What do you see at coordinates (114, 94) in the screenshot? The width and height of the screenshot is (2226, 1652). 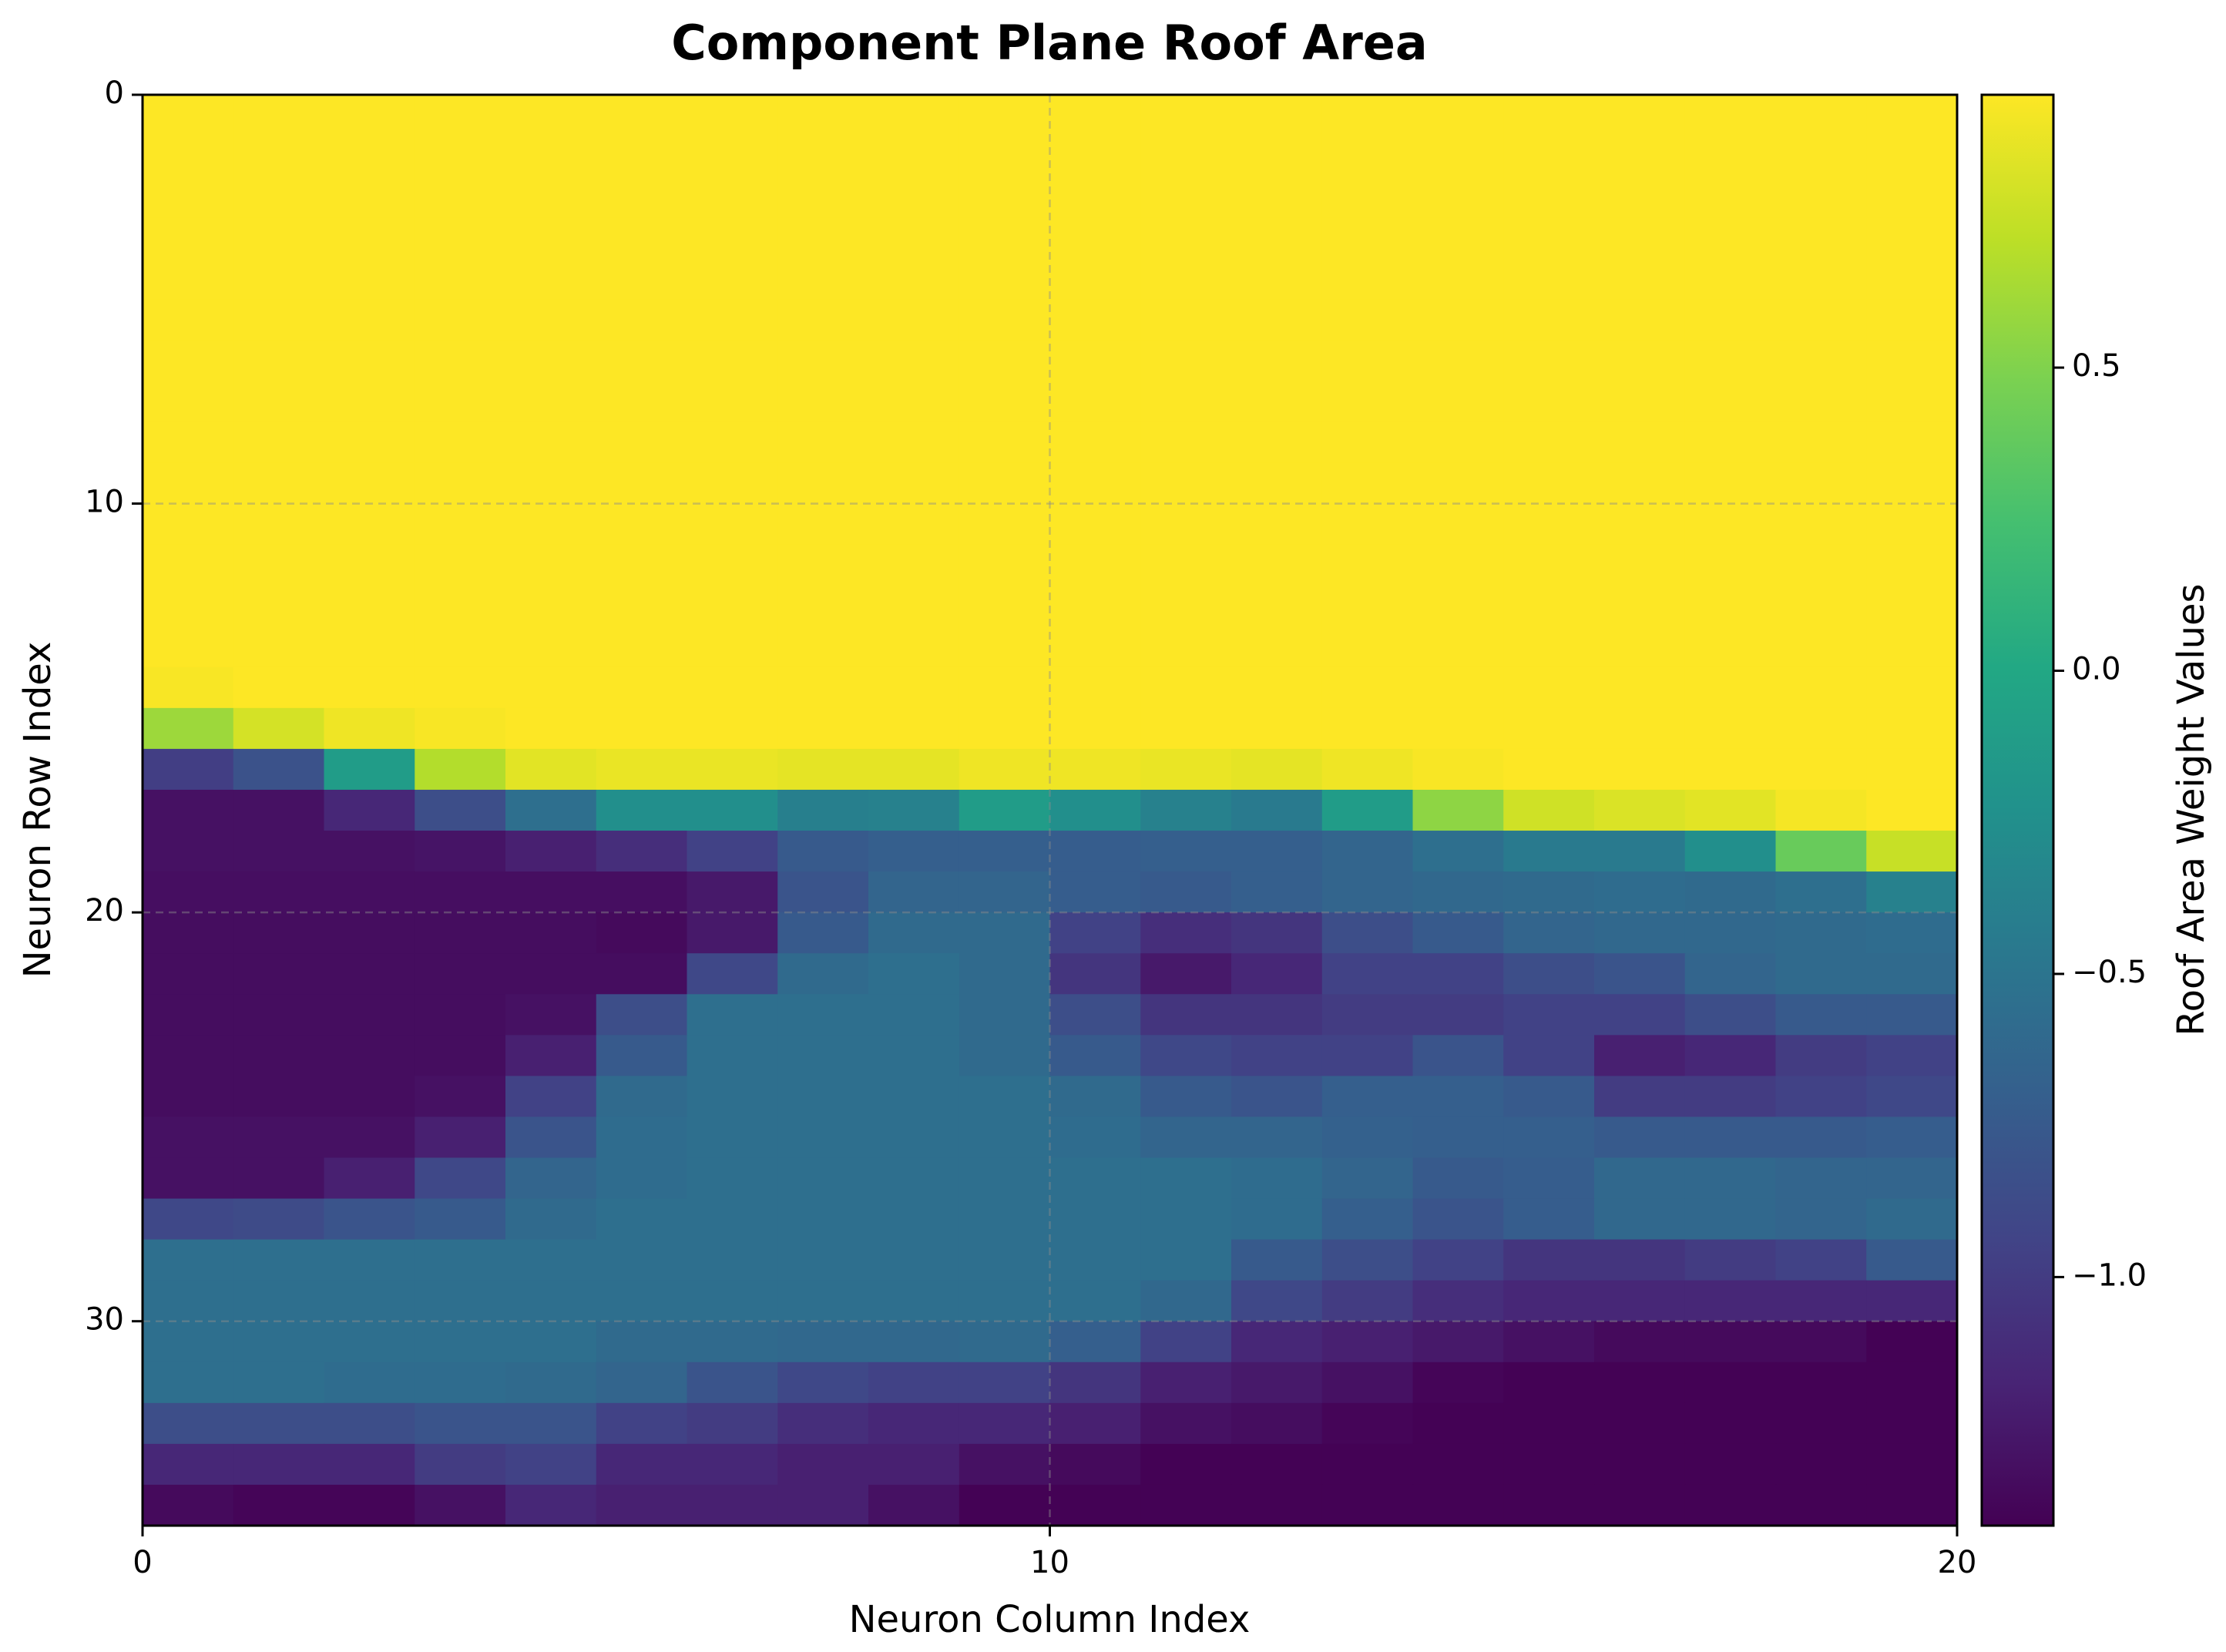 I see `y-tick-label: 0` at bounding box center [114, 94].